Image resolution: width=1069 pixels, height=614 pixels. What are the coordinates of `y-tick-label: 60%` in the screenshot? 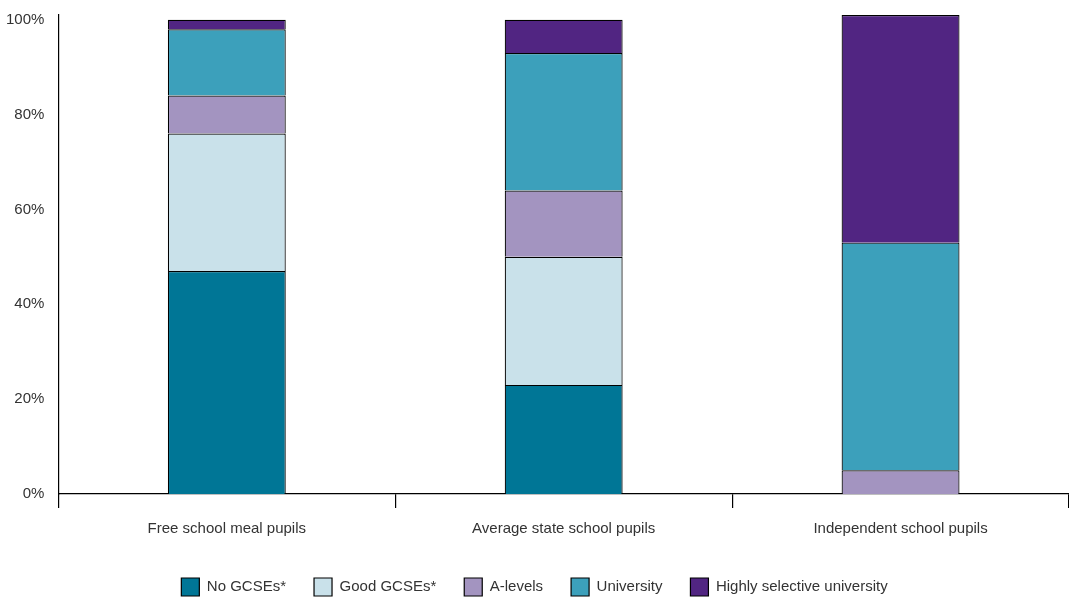 It's located at (29, 208).